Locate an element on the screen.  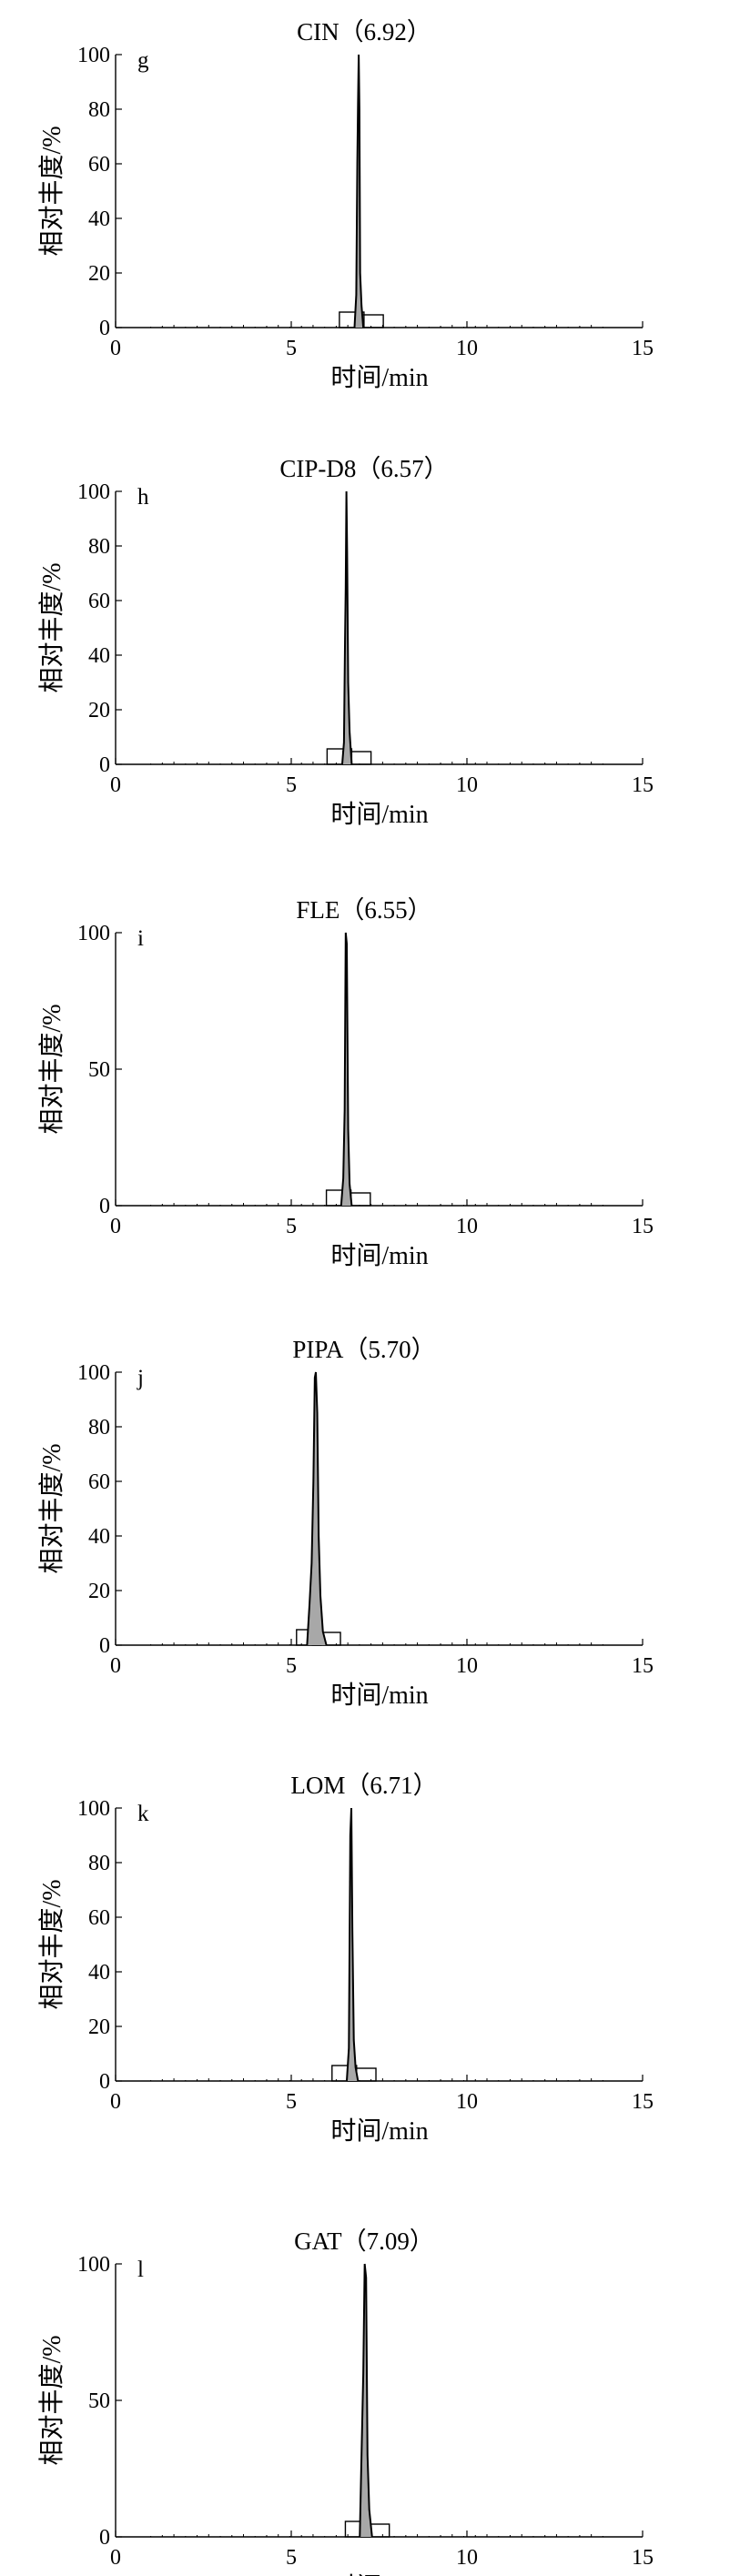
panel-title: GAT（7.09） is located at coordinates (364, 2241).